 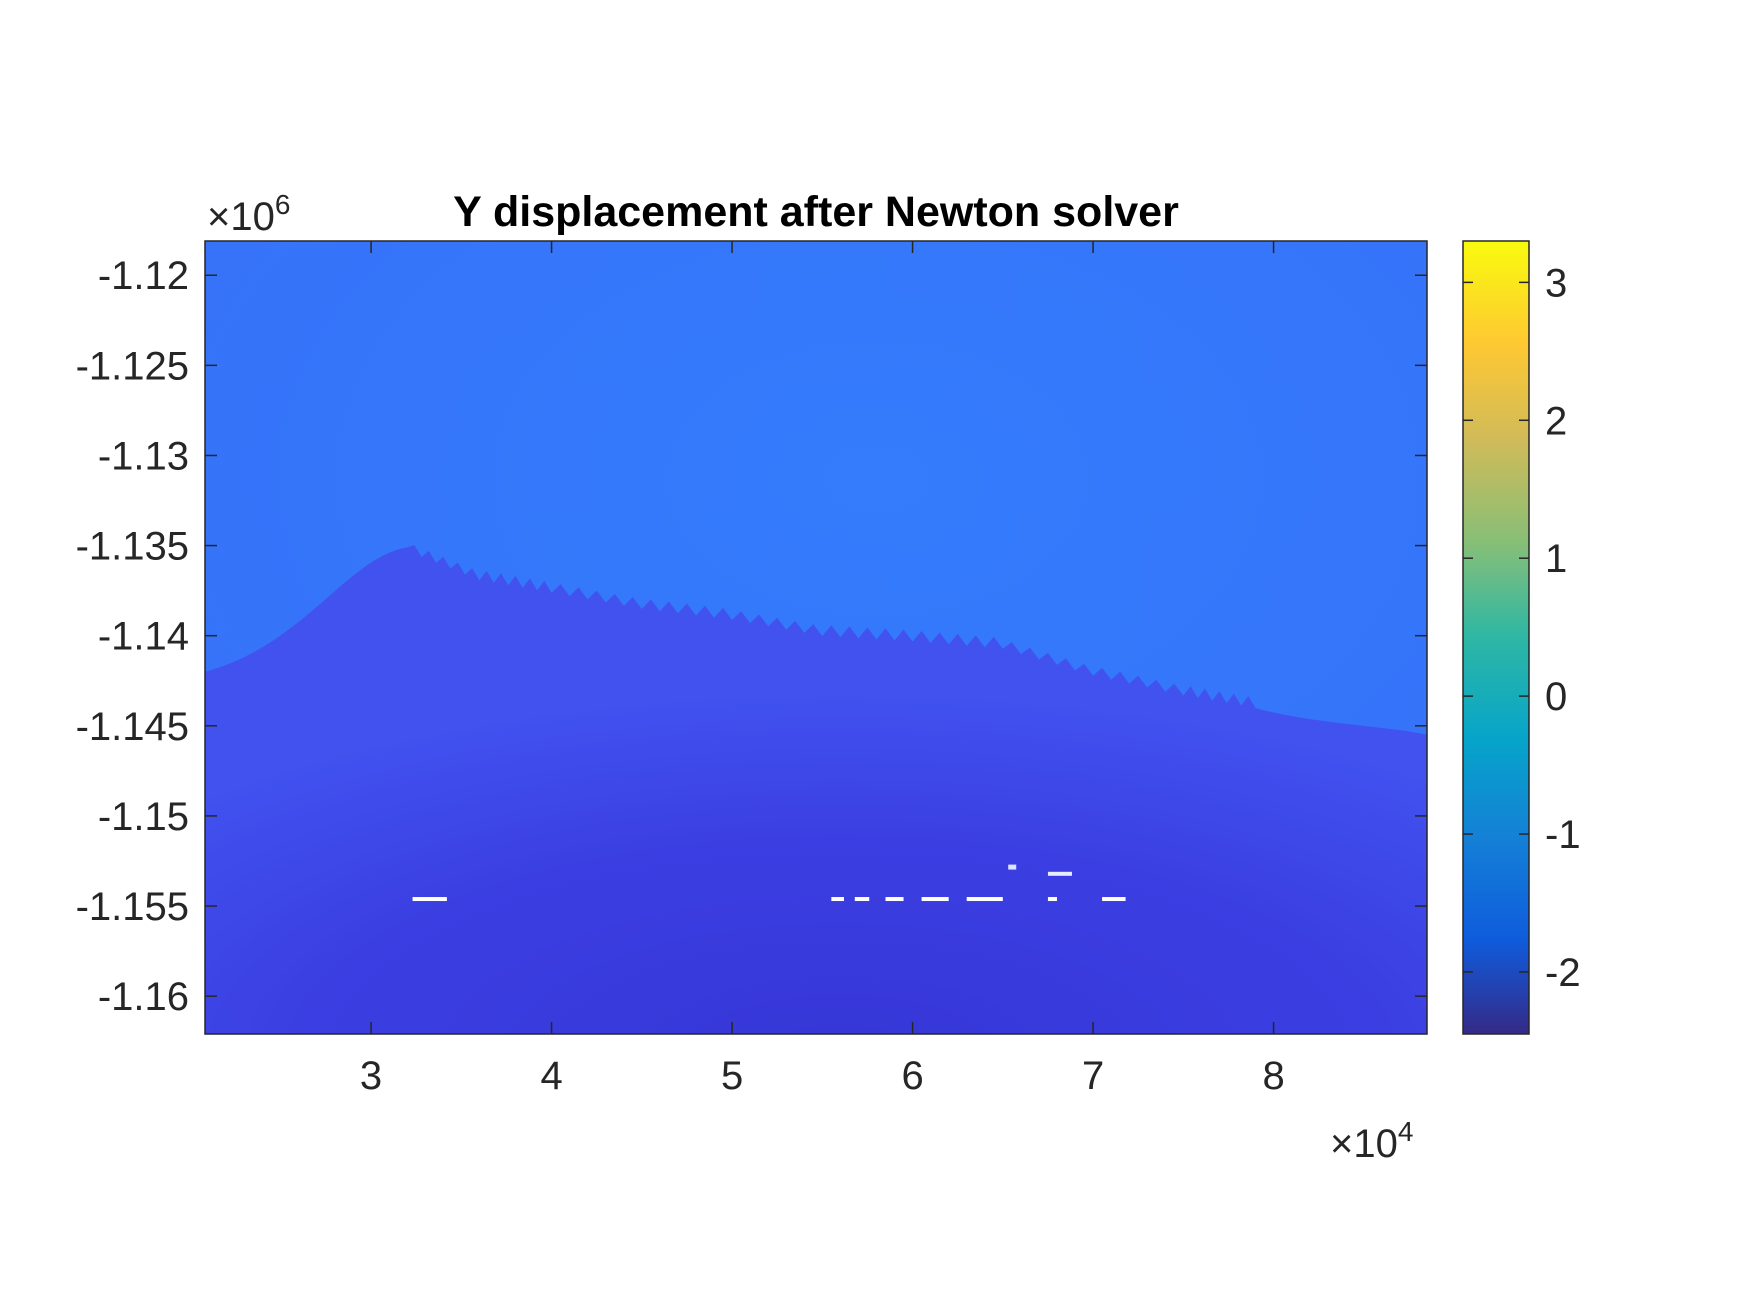 What do you see at coordinates (132, 547) in the screenshot?
I see `y-tick-label: -1.135` at bounding box center [132, 547].